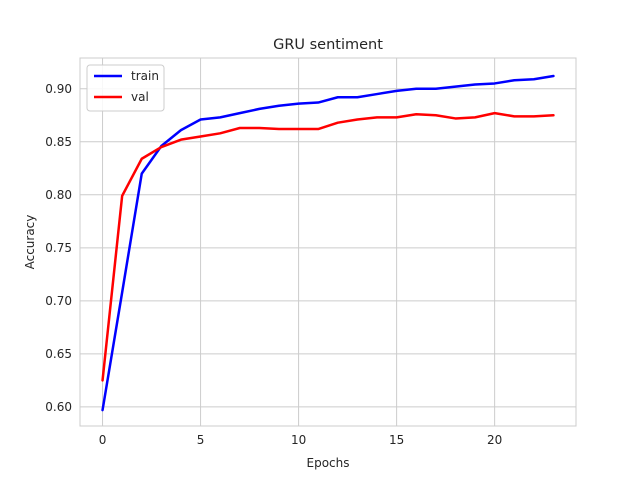  Describe the element at coordinates (58, 89) in the screenshot. I see `y-tick-label: 0.90` at that location.